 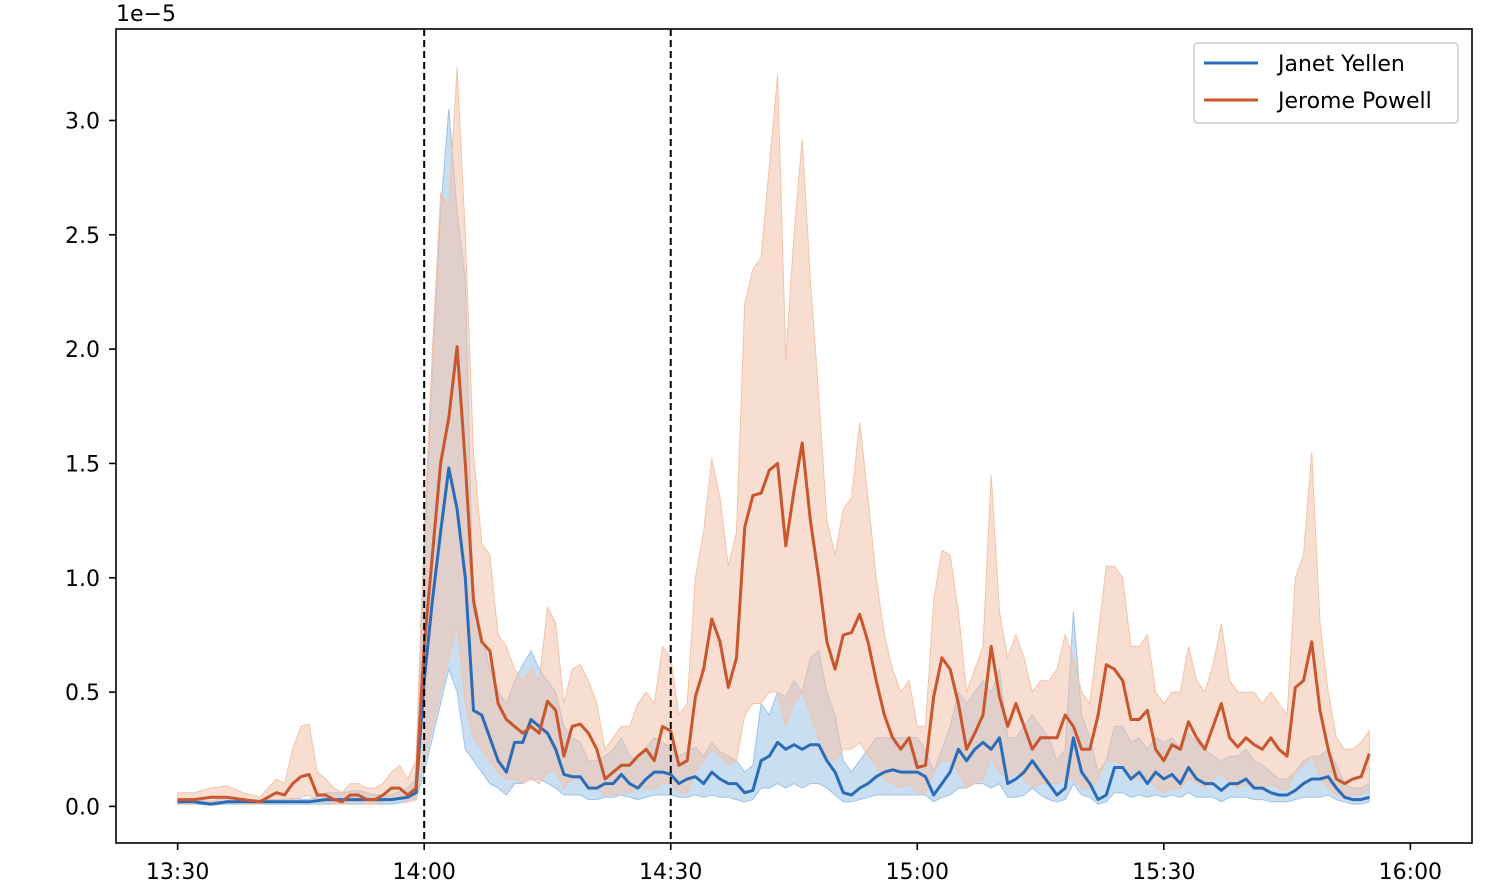 I want to click on x-tick-label: 14:30, so click(x=670, y=872).